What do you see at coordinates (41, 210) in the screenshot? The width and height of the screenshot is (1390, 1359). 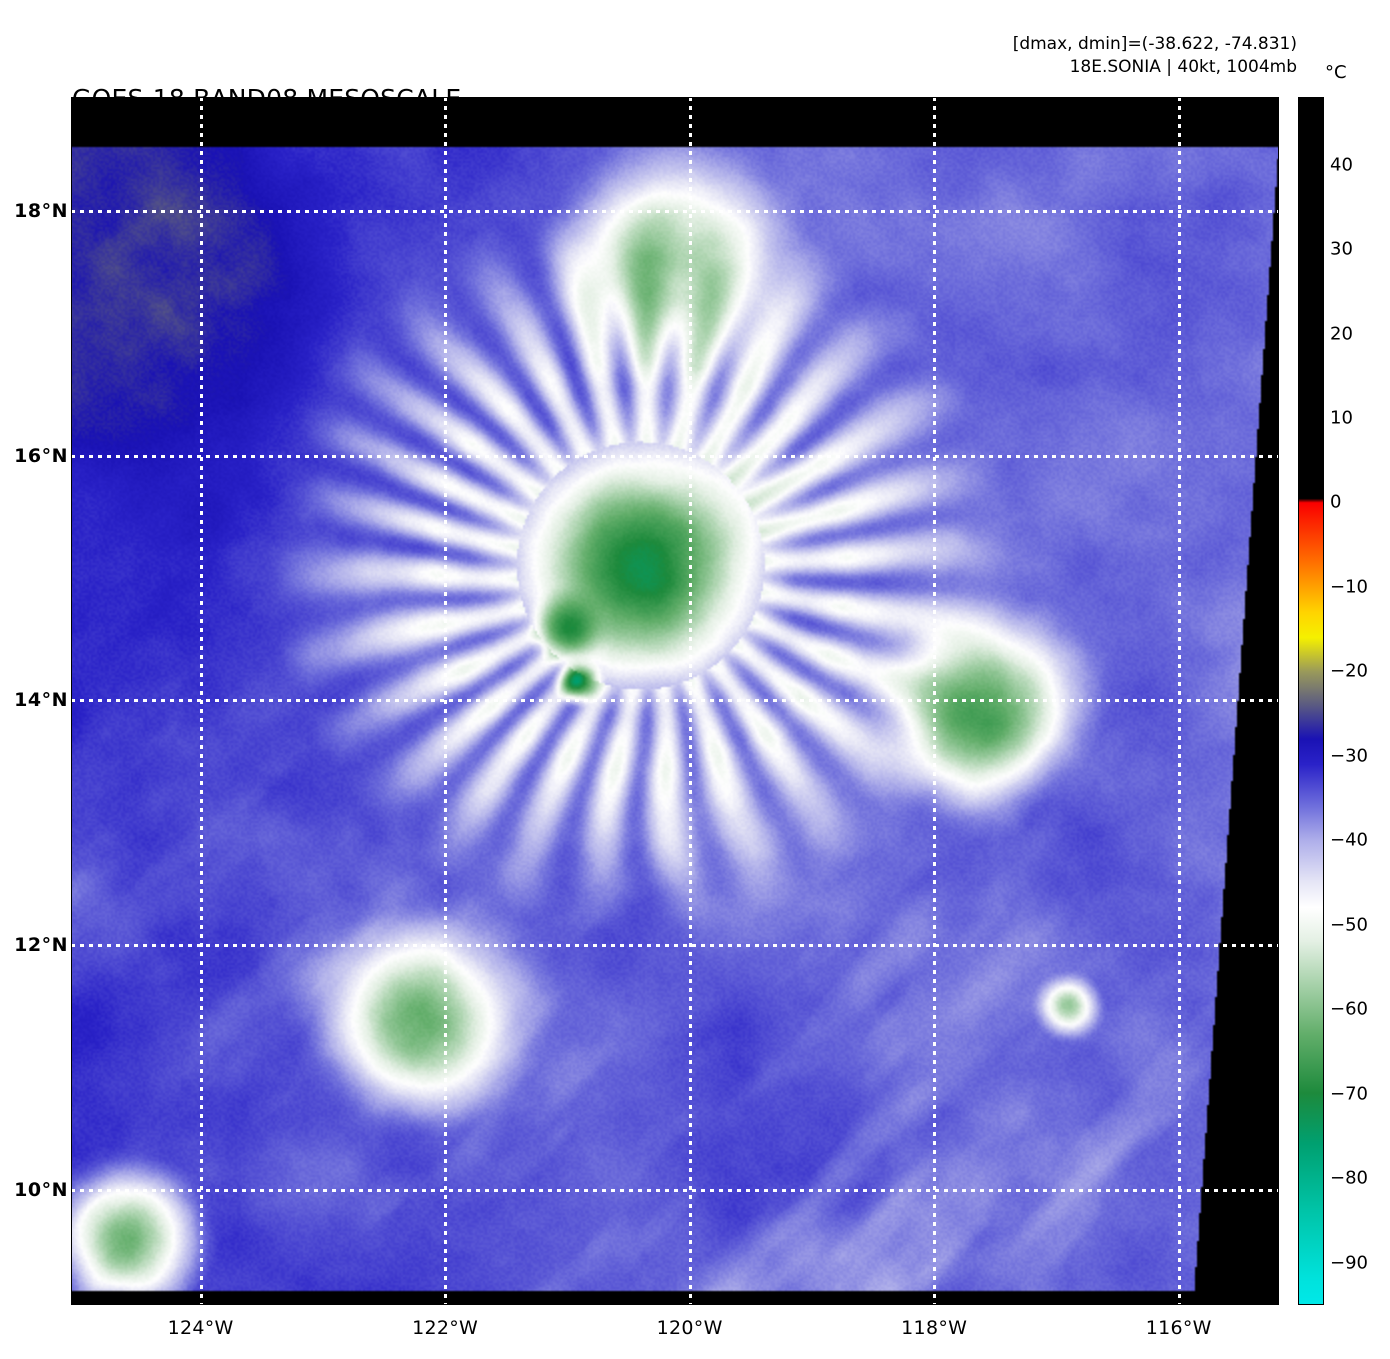 I see `lat-tick-label: 18°N` at bounding box center [41, 210].